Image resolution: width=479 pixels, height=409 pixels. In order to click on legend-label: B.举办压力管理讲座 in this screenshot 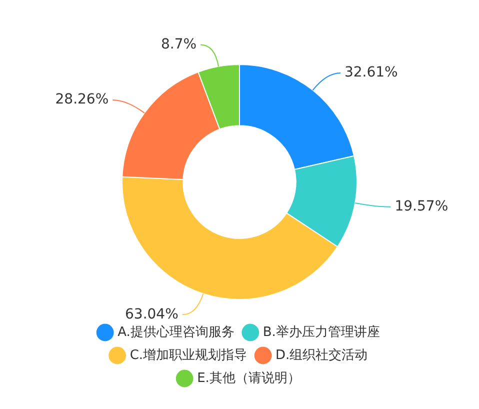, I will do `click(321, 332)`.